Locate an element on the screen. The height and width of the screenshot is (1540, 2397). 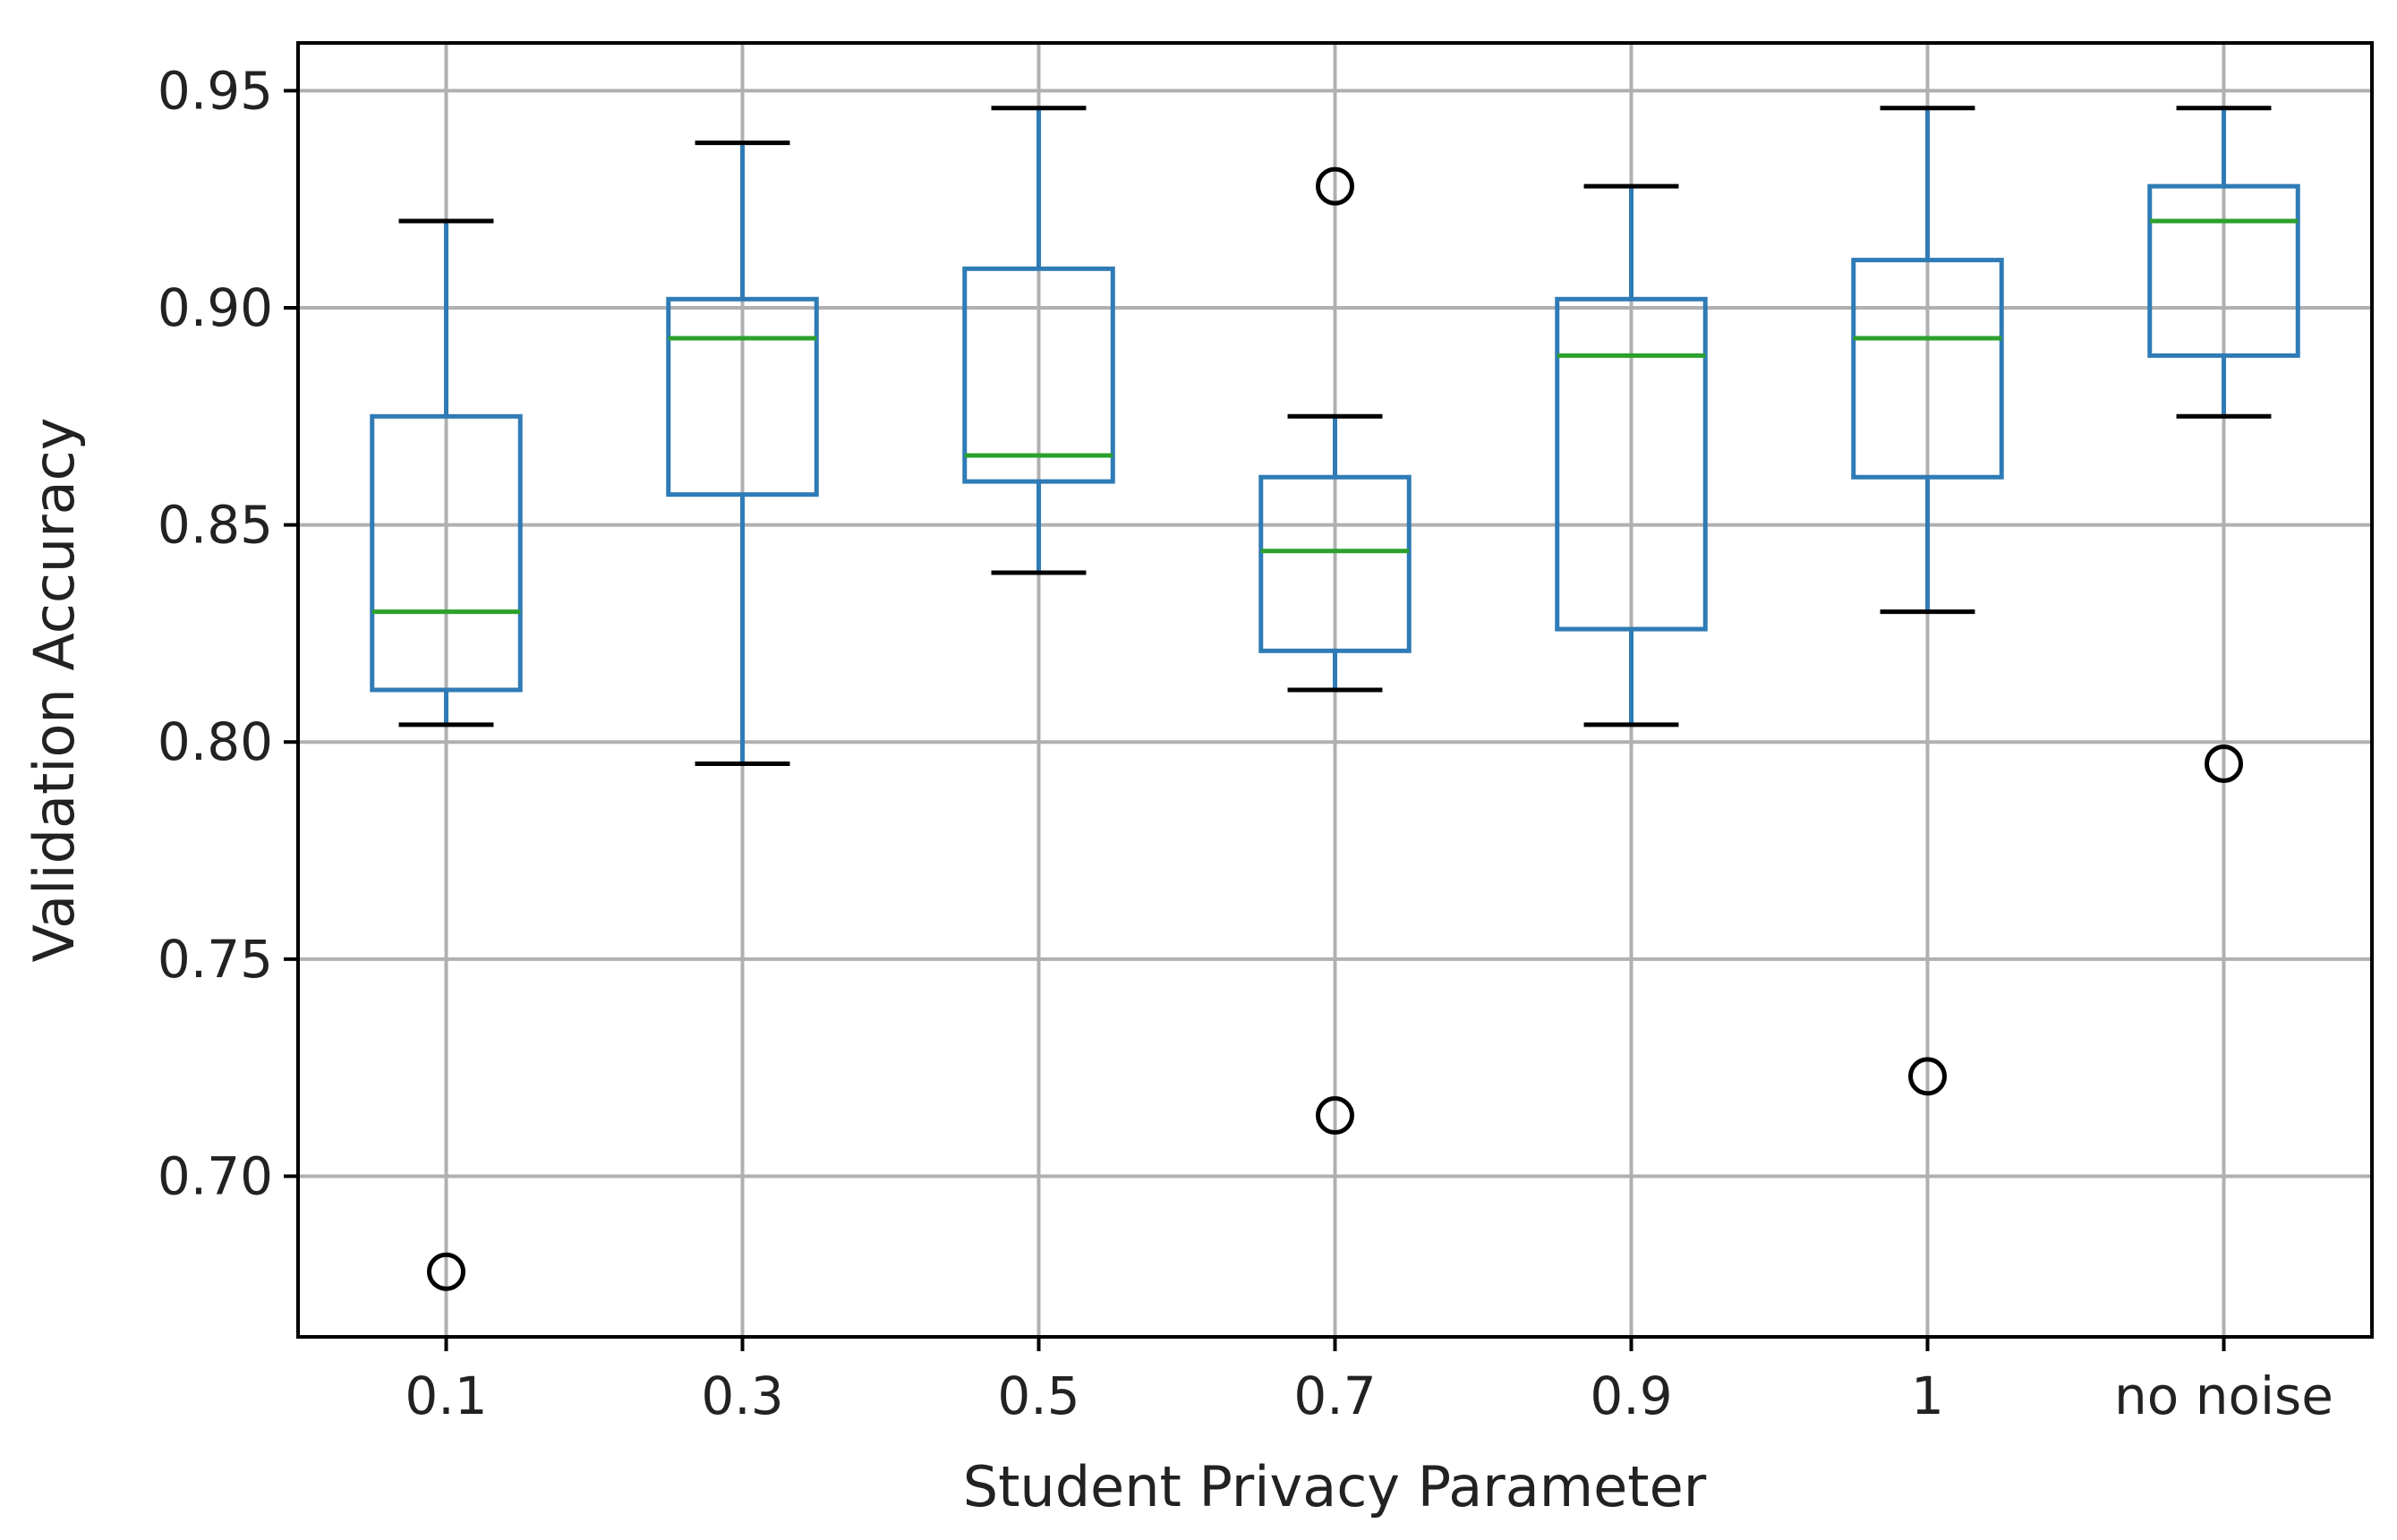
x-tick-label: 0.9 is located at coordinates (1631, 1396).